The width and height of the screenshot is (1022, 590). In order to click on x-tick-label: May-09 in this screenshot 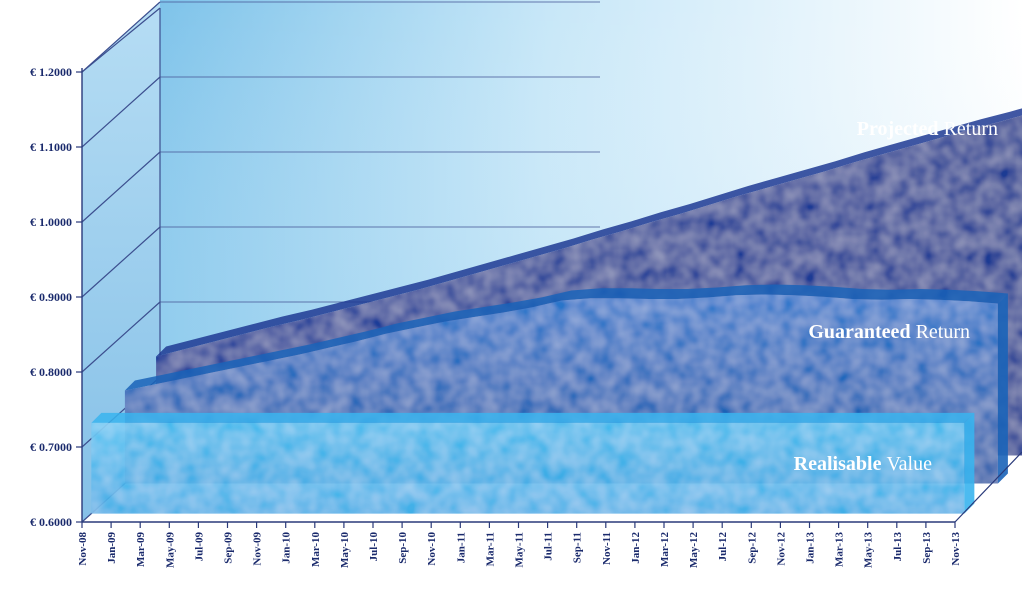, I will do `click(170, 550)`.